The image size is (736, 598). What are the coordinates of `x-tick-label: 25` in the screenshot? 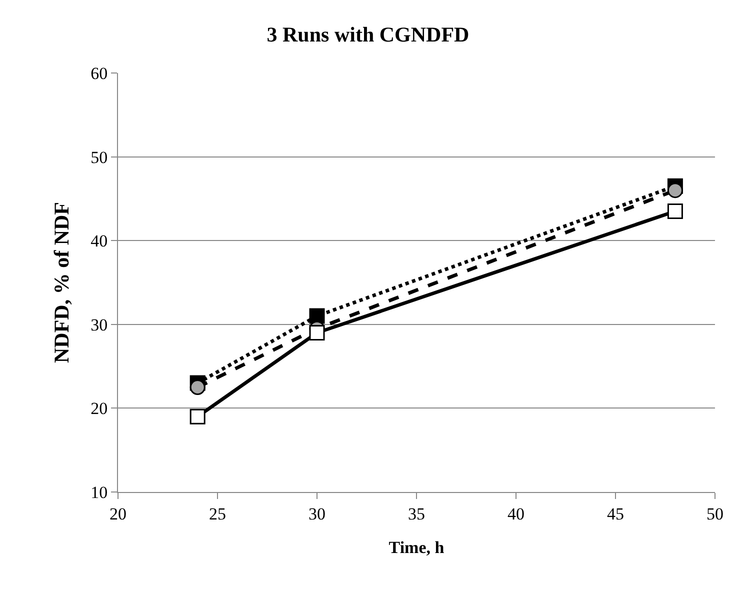 It's located at (217, 514).